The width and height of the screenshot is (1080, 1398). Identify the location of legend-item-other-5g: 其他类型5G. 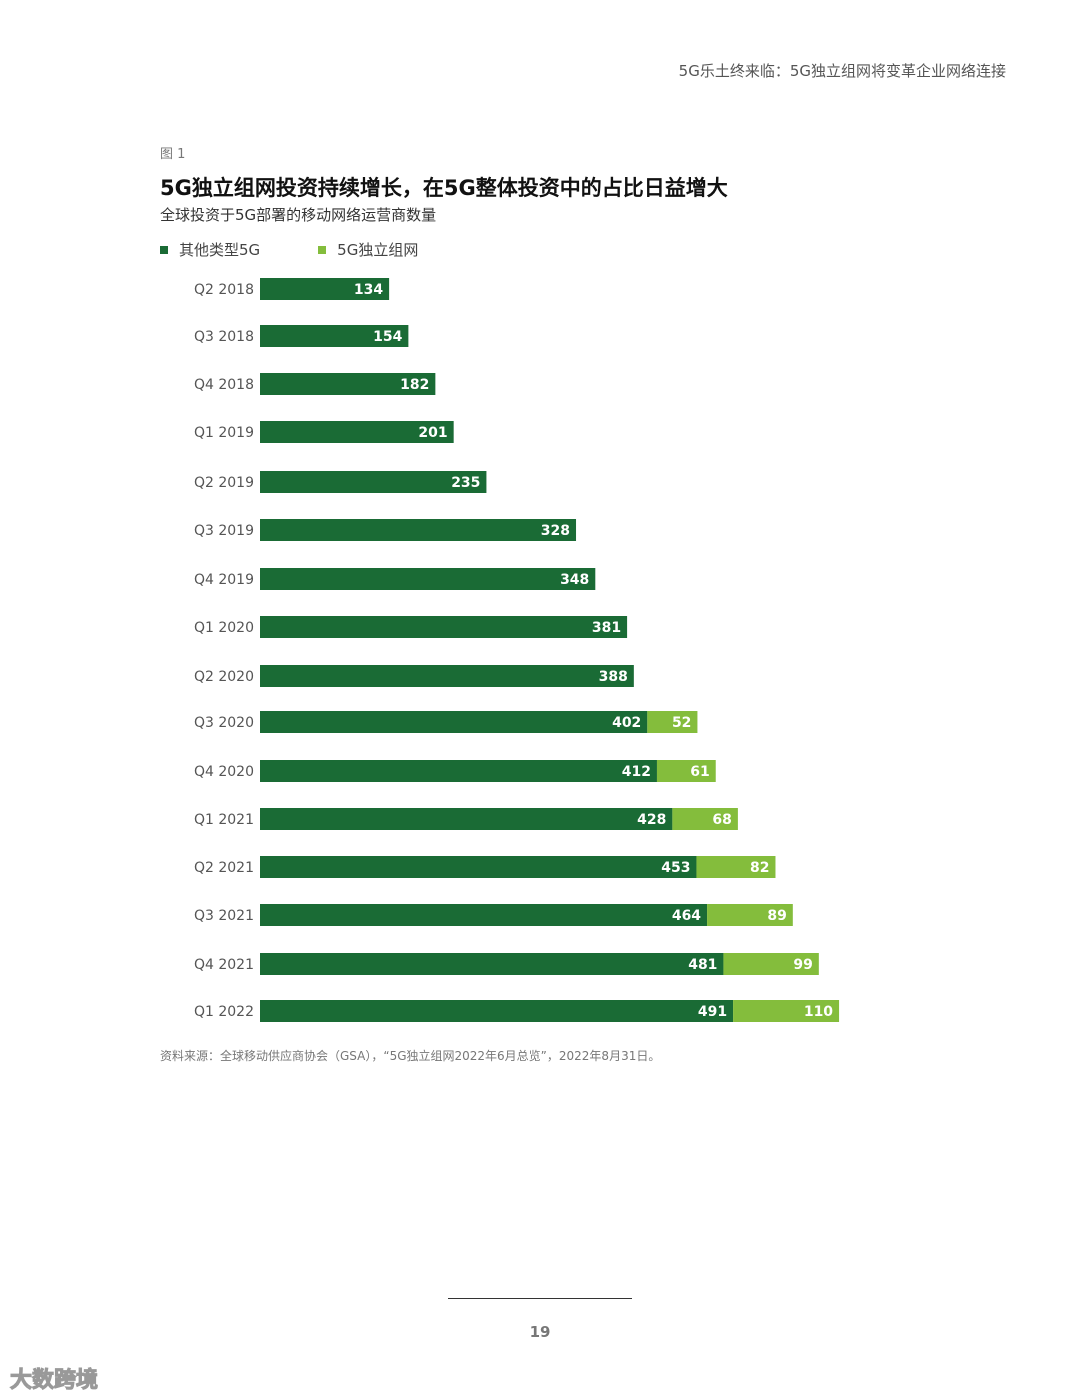
(210, 249).